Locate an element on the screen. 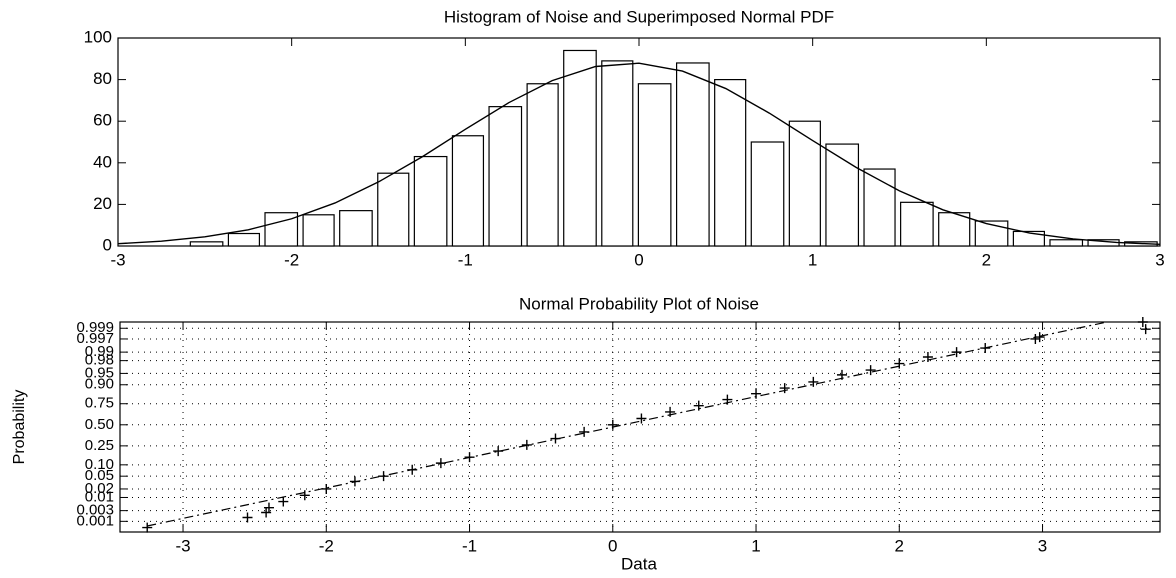 This screenshot has width=1176, height=578. y-tick-label: 20 is located at coordinates (102, 203).